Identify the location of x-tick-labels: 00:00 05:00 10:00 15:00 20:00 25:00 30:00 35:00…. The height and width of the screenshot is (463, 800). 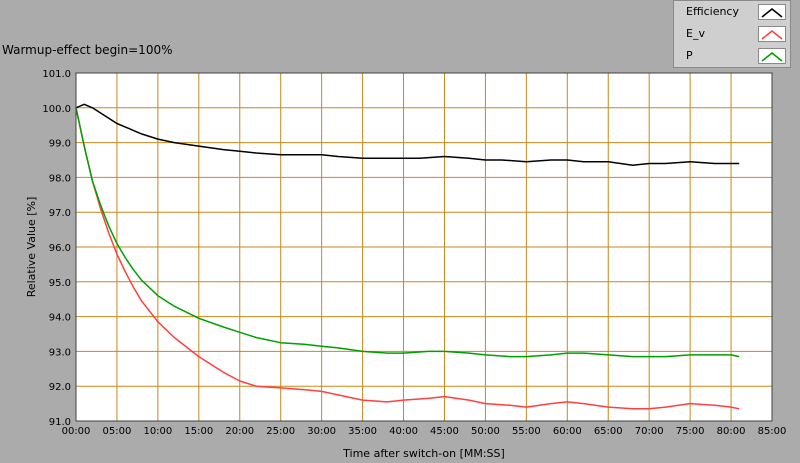
(424, 431).